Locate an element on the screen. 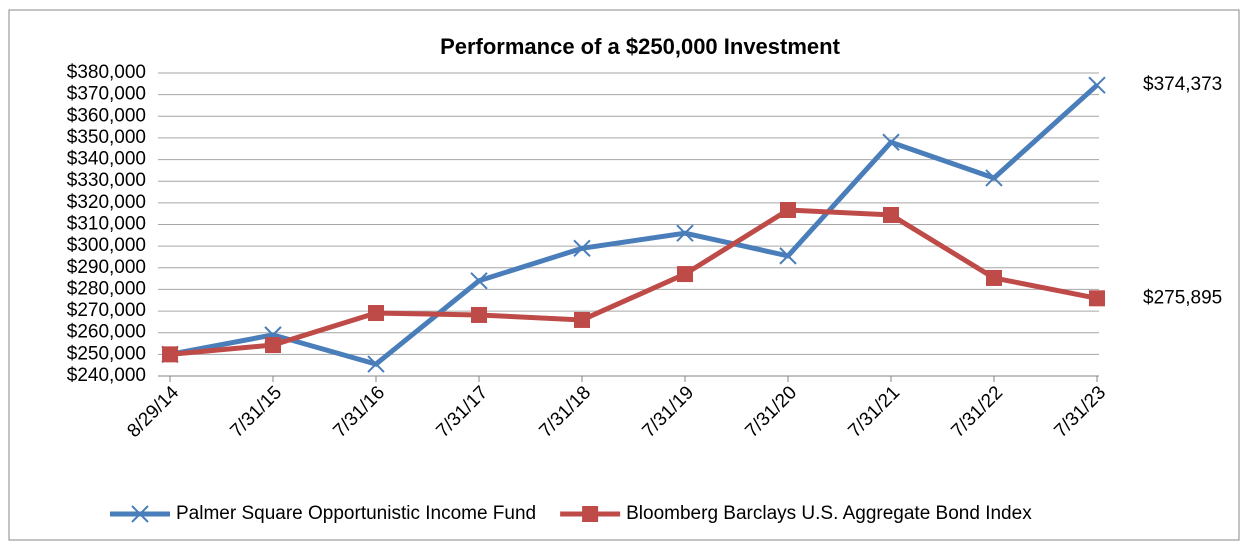  y-tick-label: $360,000 is located at coordinates (106, 115).